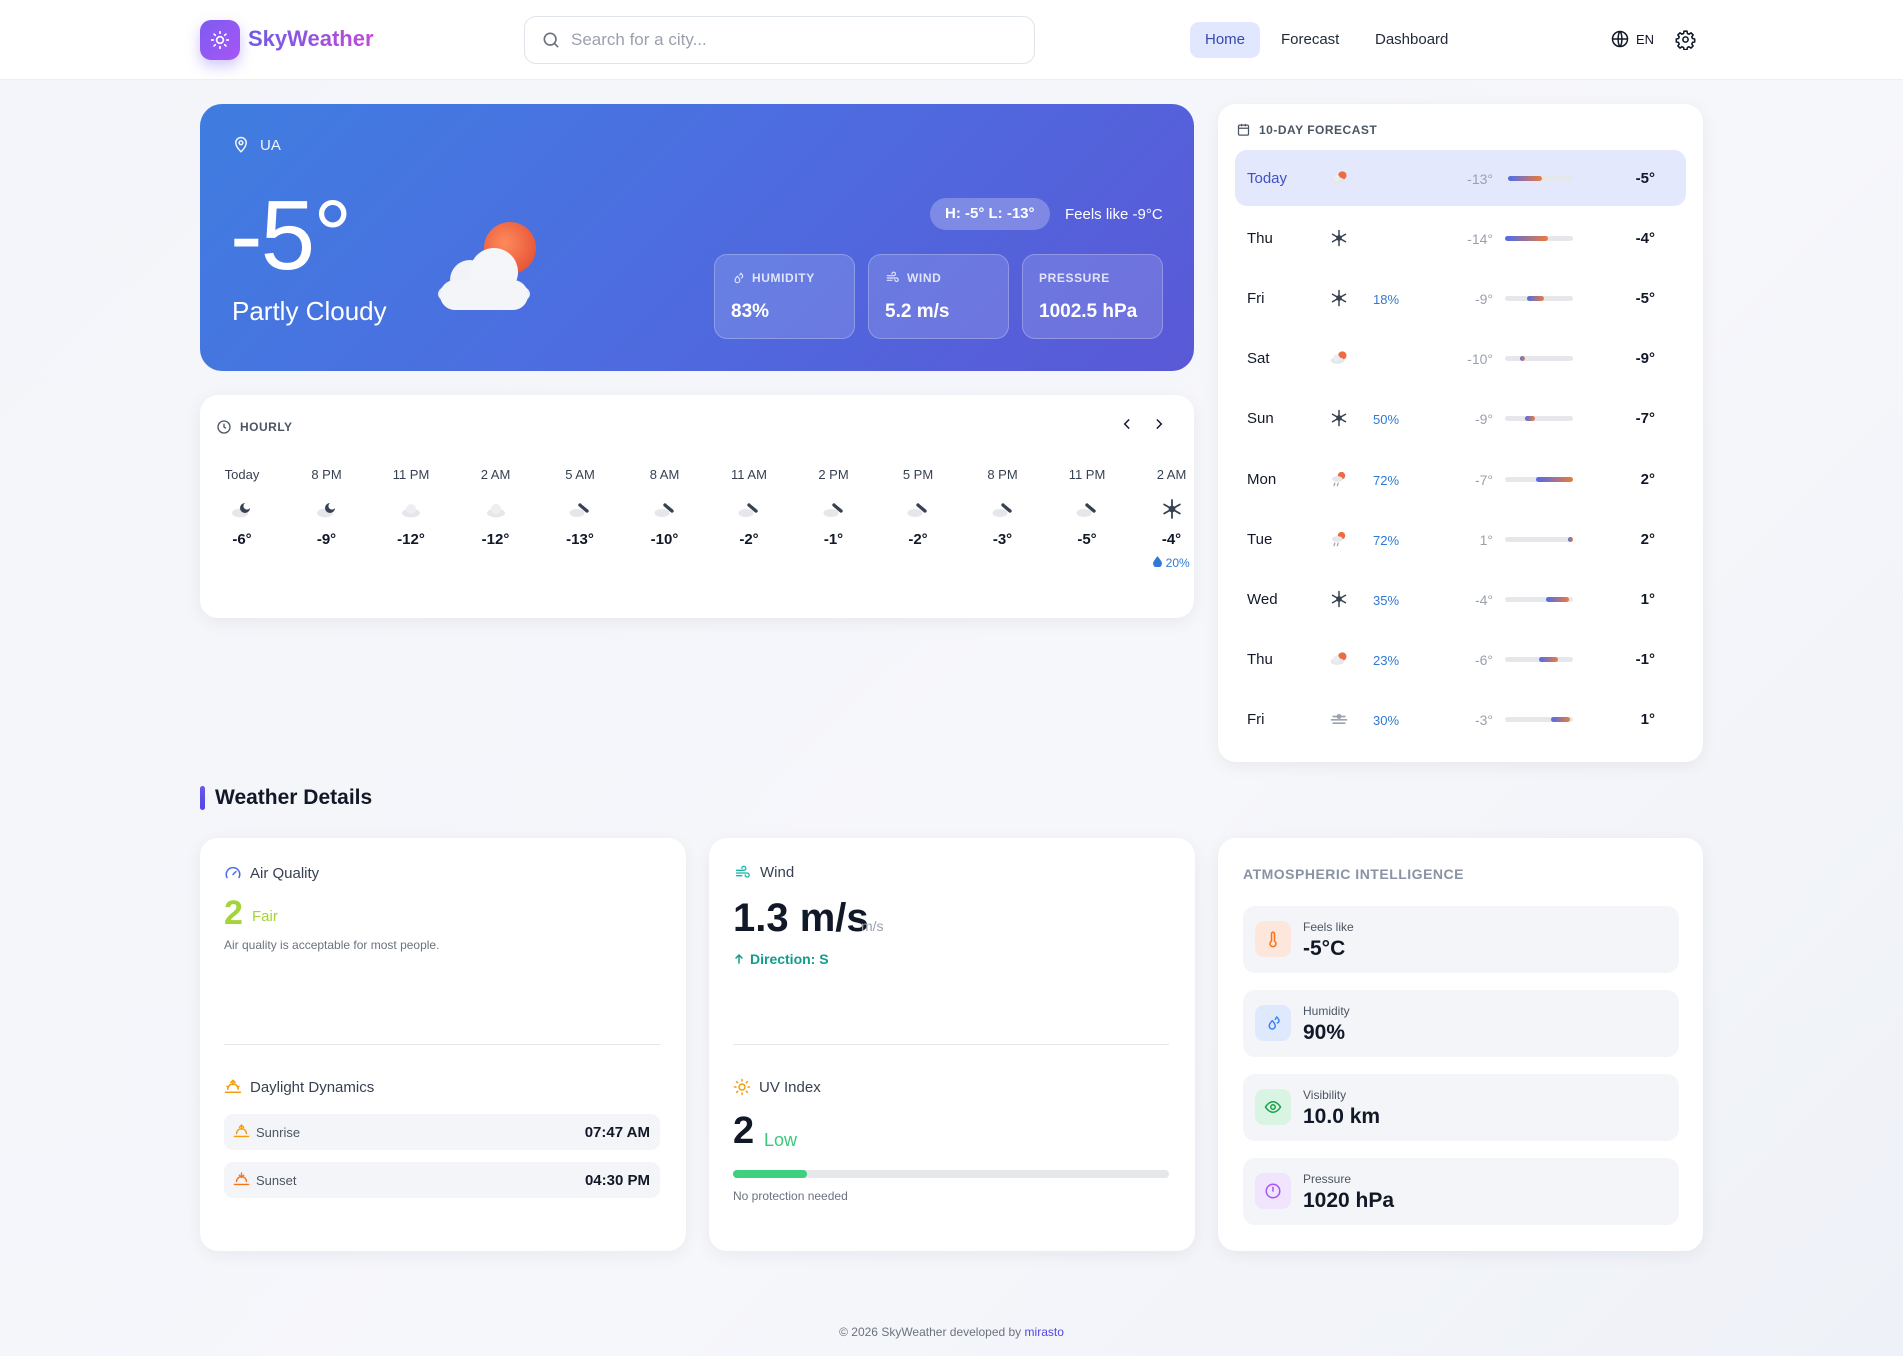 This screenshot has width=1903, height=1356. Describe the element at coordinates (285, 873) in the screenshot. I see `air-quality-title: Air Quality` at that location.